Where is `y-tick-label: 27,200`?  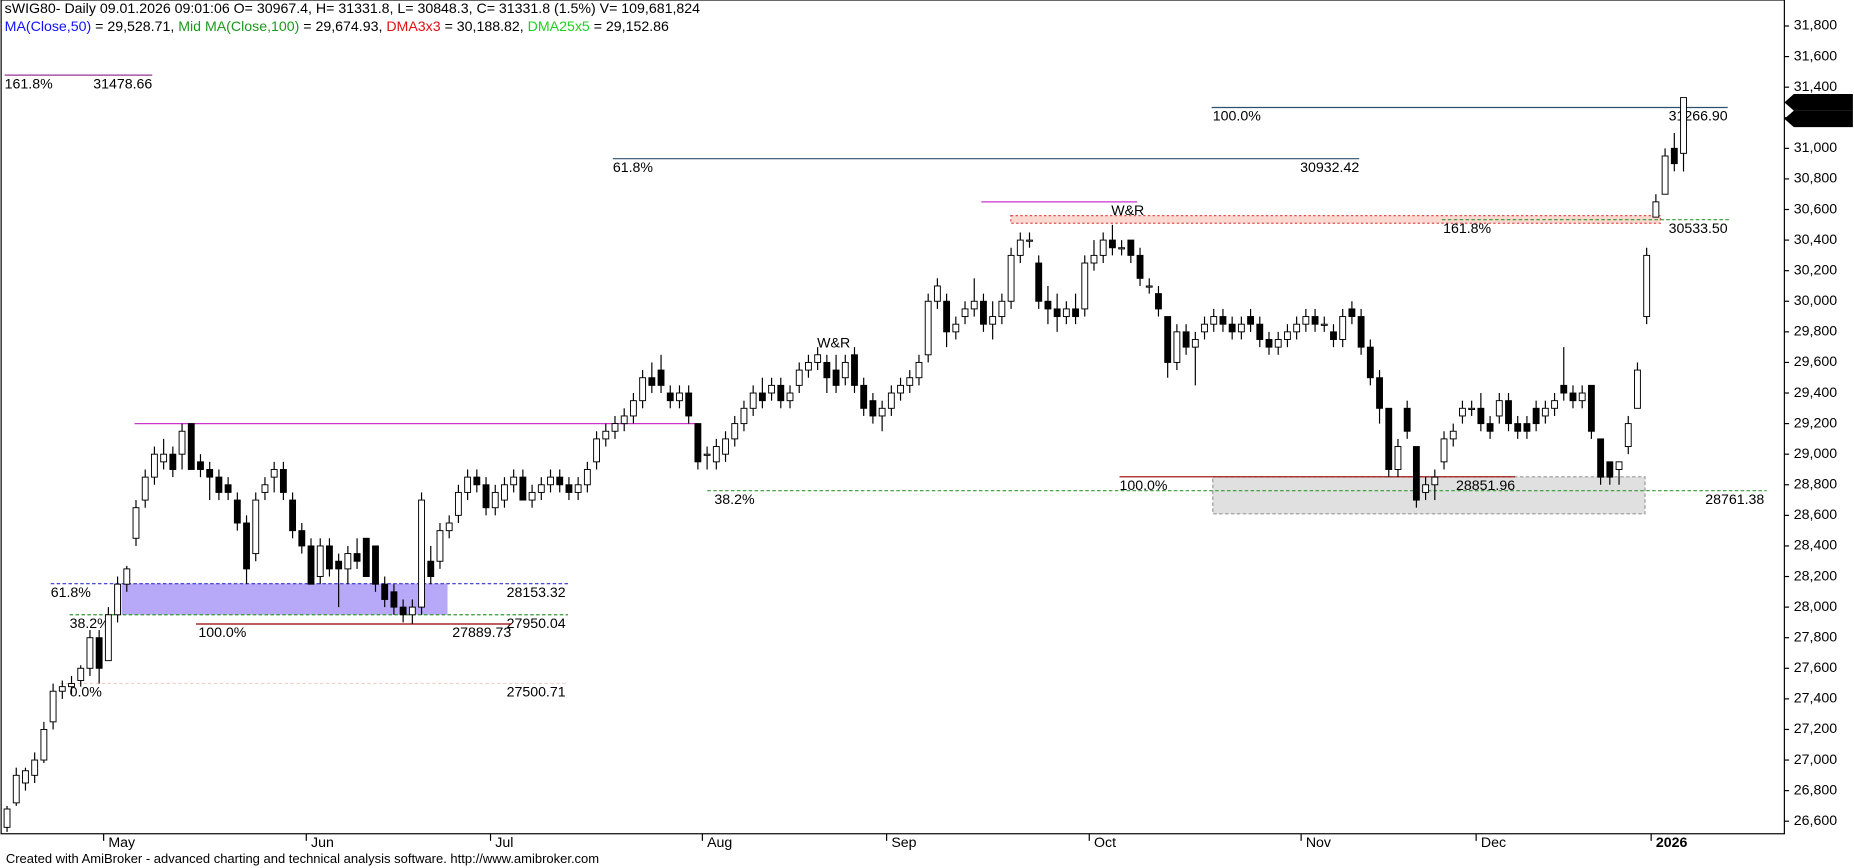
y-tick-label: 27,200 is located at coordinates (1815, 729).